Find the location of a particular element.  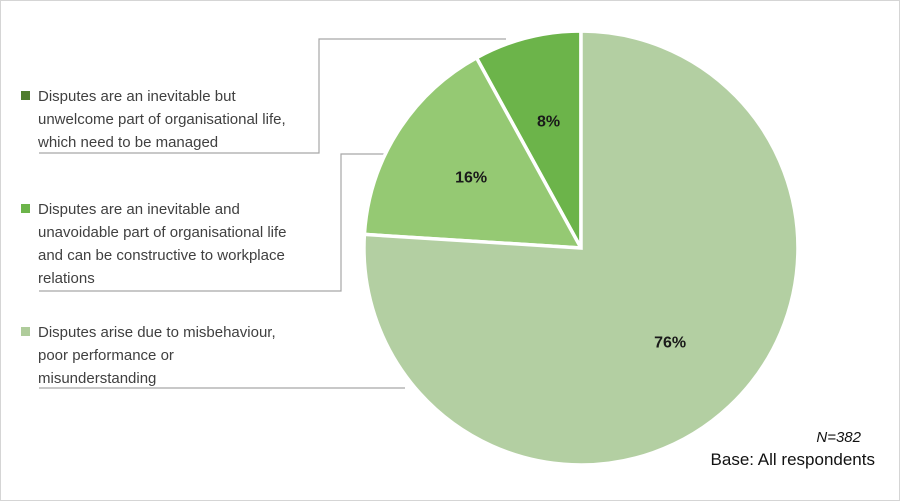

pie-label-76pct: 76% is located at coordinates (670, 342).